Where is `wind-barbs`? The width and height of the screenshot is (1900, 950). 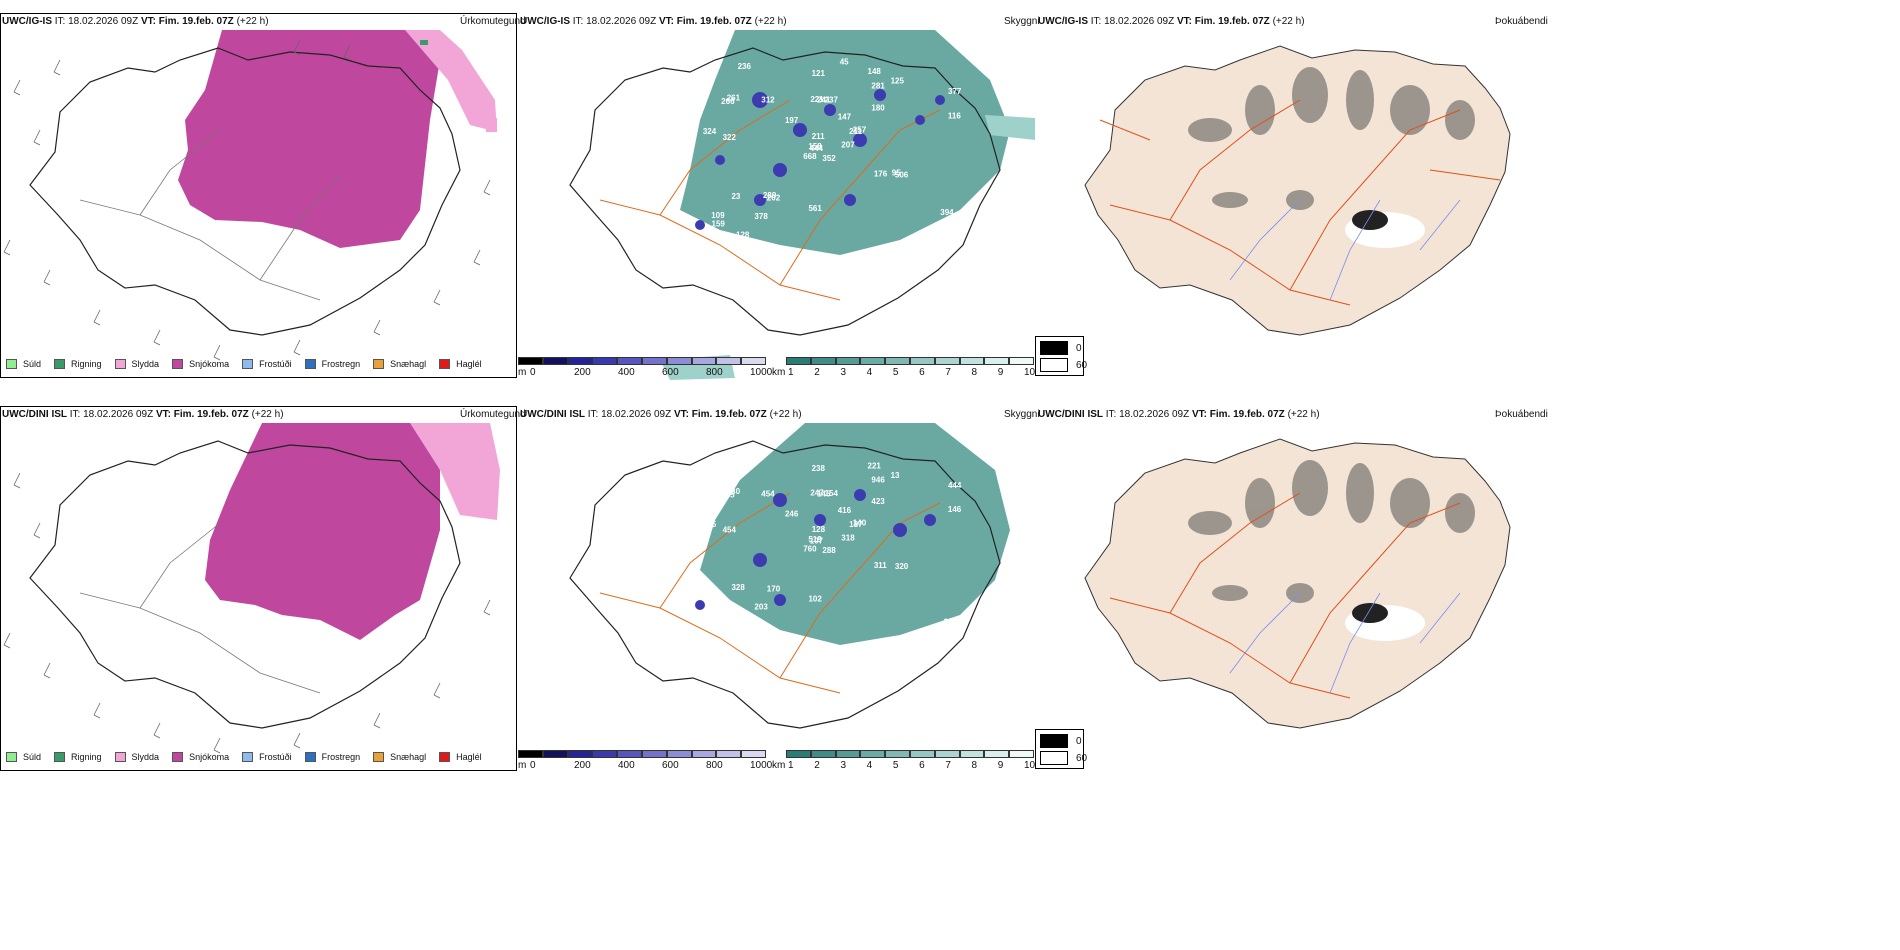
wind-barbs is located at coordinates (247, 200).